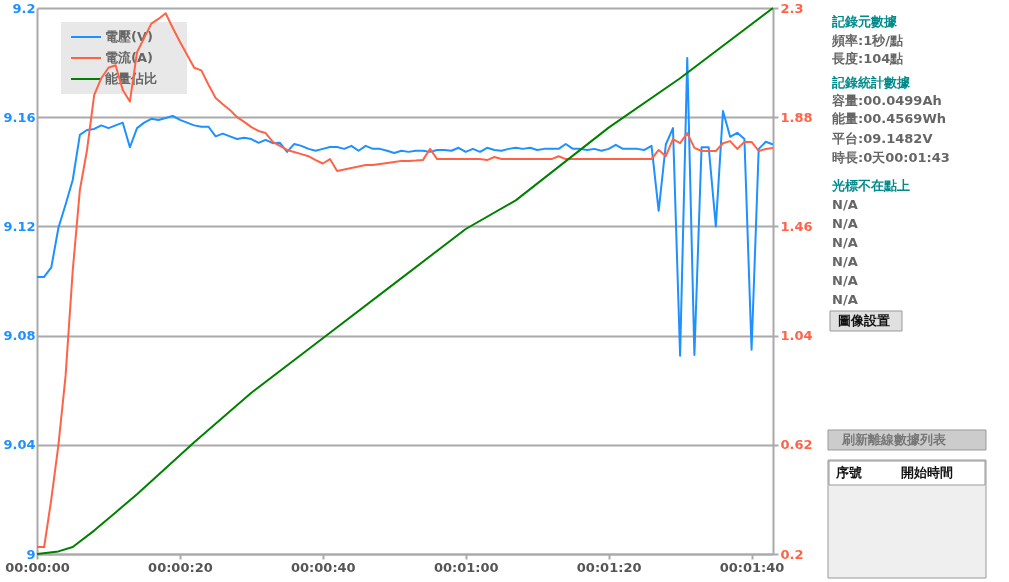 Image resolution: width=1009 pixels, height=582 pixels. Describe the element at coordinates (796, 445) in the screenshot. I see `y2-tick-label: 0.62` at that location.